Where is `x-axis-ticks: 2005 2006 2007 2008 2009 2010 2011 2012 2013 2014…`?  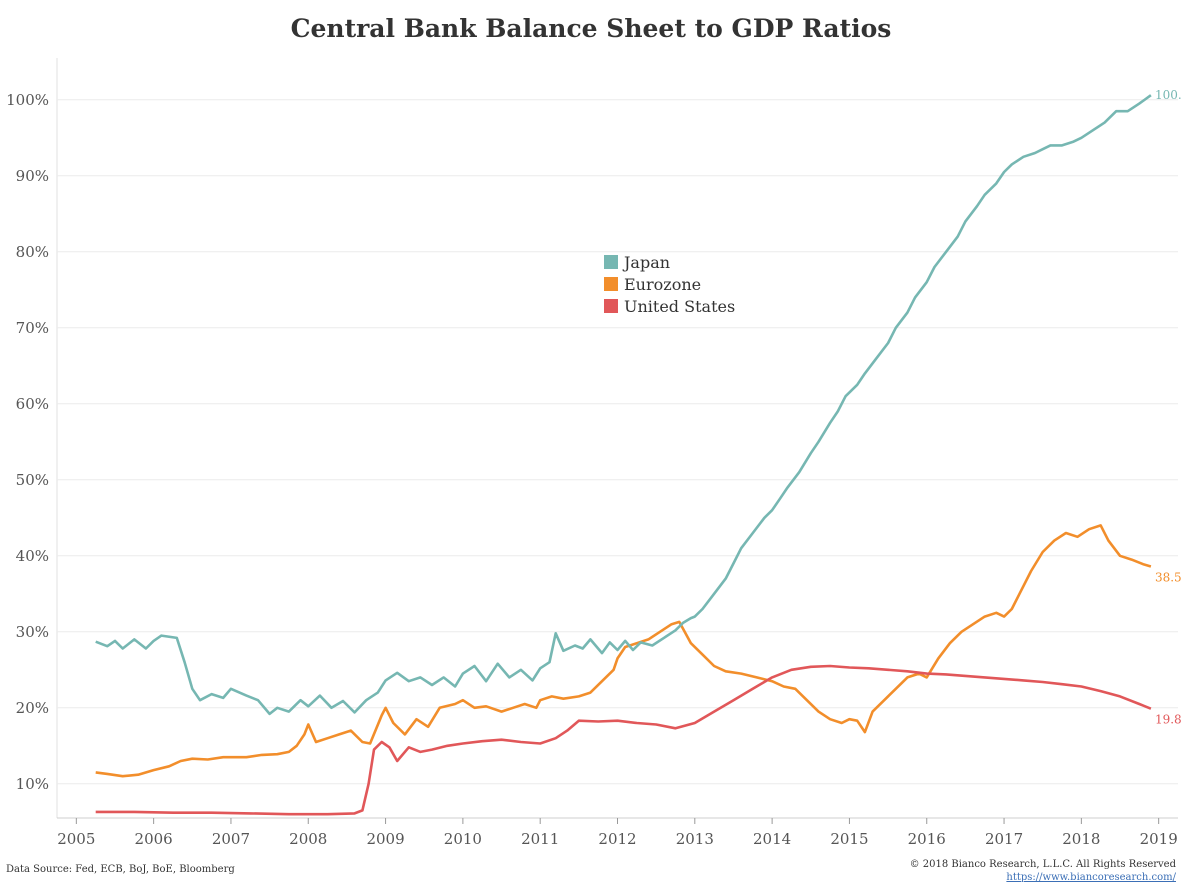 x-axis-ticks: 2005 2006 2007 2008 2009 2010 2011 2012 2013 2014… is located at coordinates (617, 833).